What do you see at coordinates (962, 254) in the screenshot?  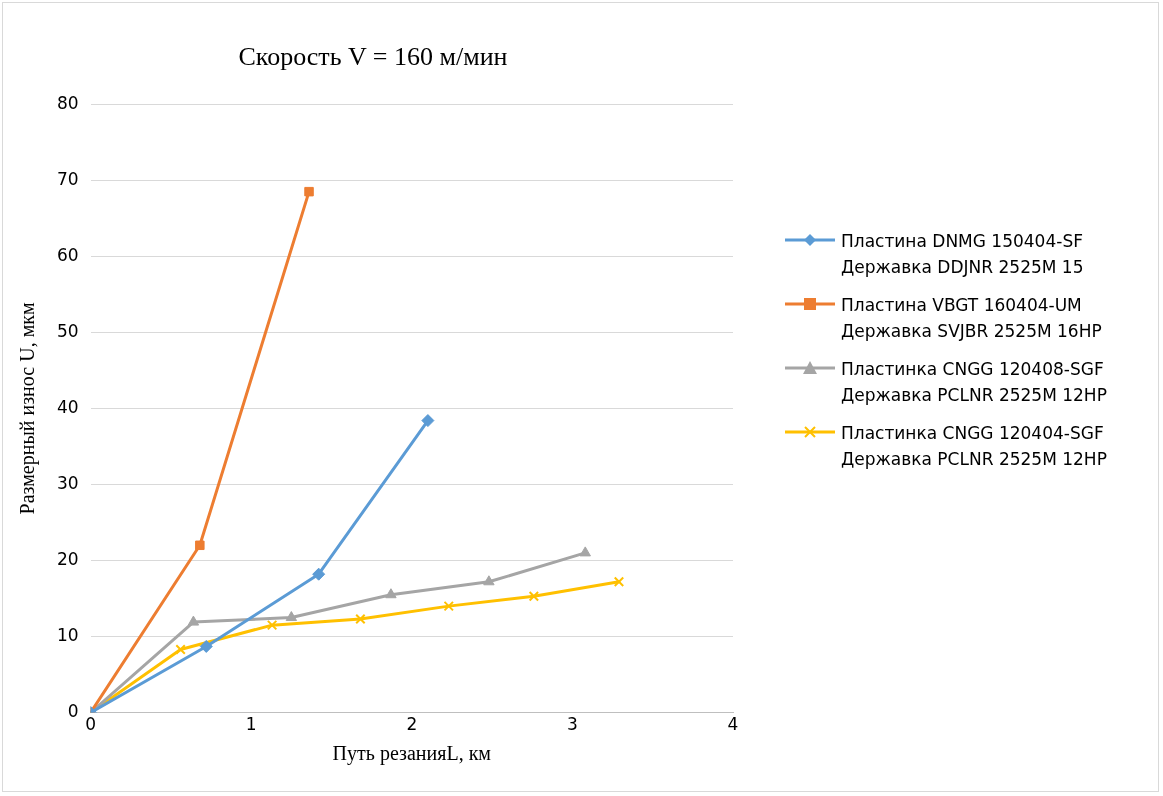 I see `legend-label: Пластина DNMG 150404-SF Державка DDJNR 2525M 15` at bounding box center [962, 254].